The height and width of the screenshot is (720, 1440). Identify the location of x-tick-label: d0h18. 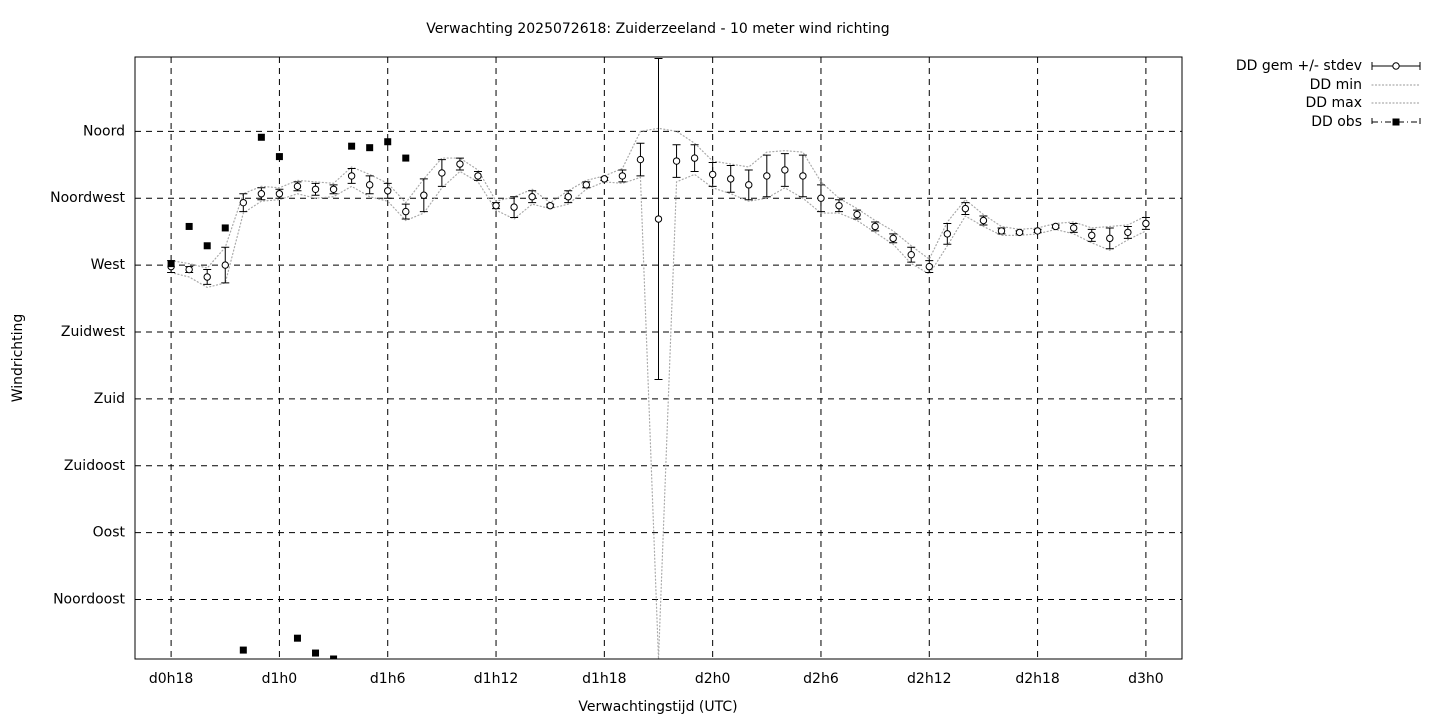
(171, 679).